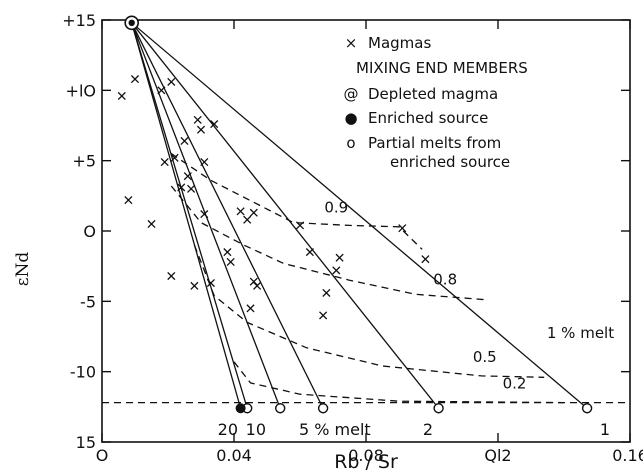 Image resolution: width=643 pixels, height=473 pixels. I want to click on depleted-magma-core, so click(131, 23).